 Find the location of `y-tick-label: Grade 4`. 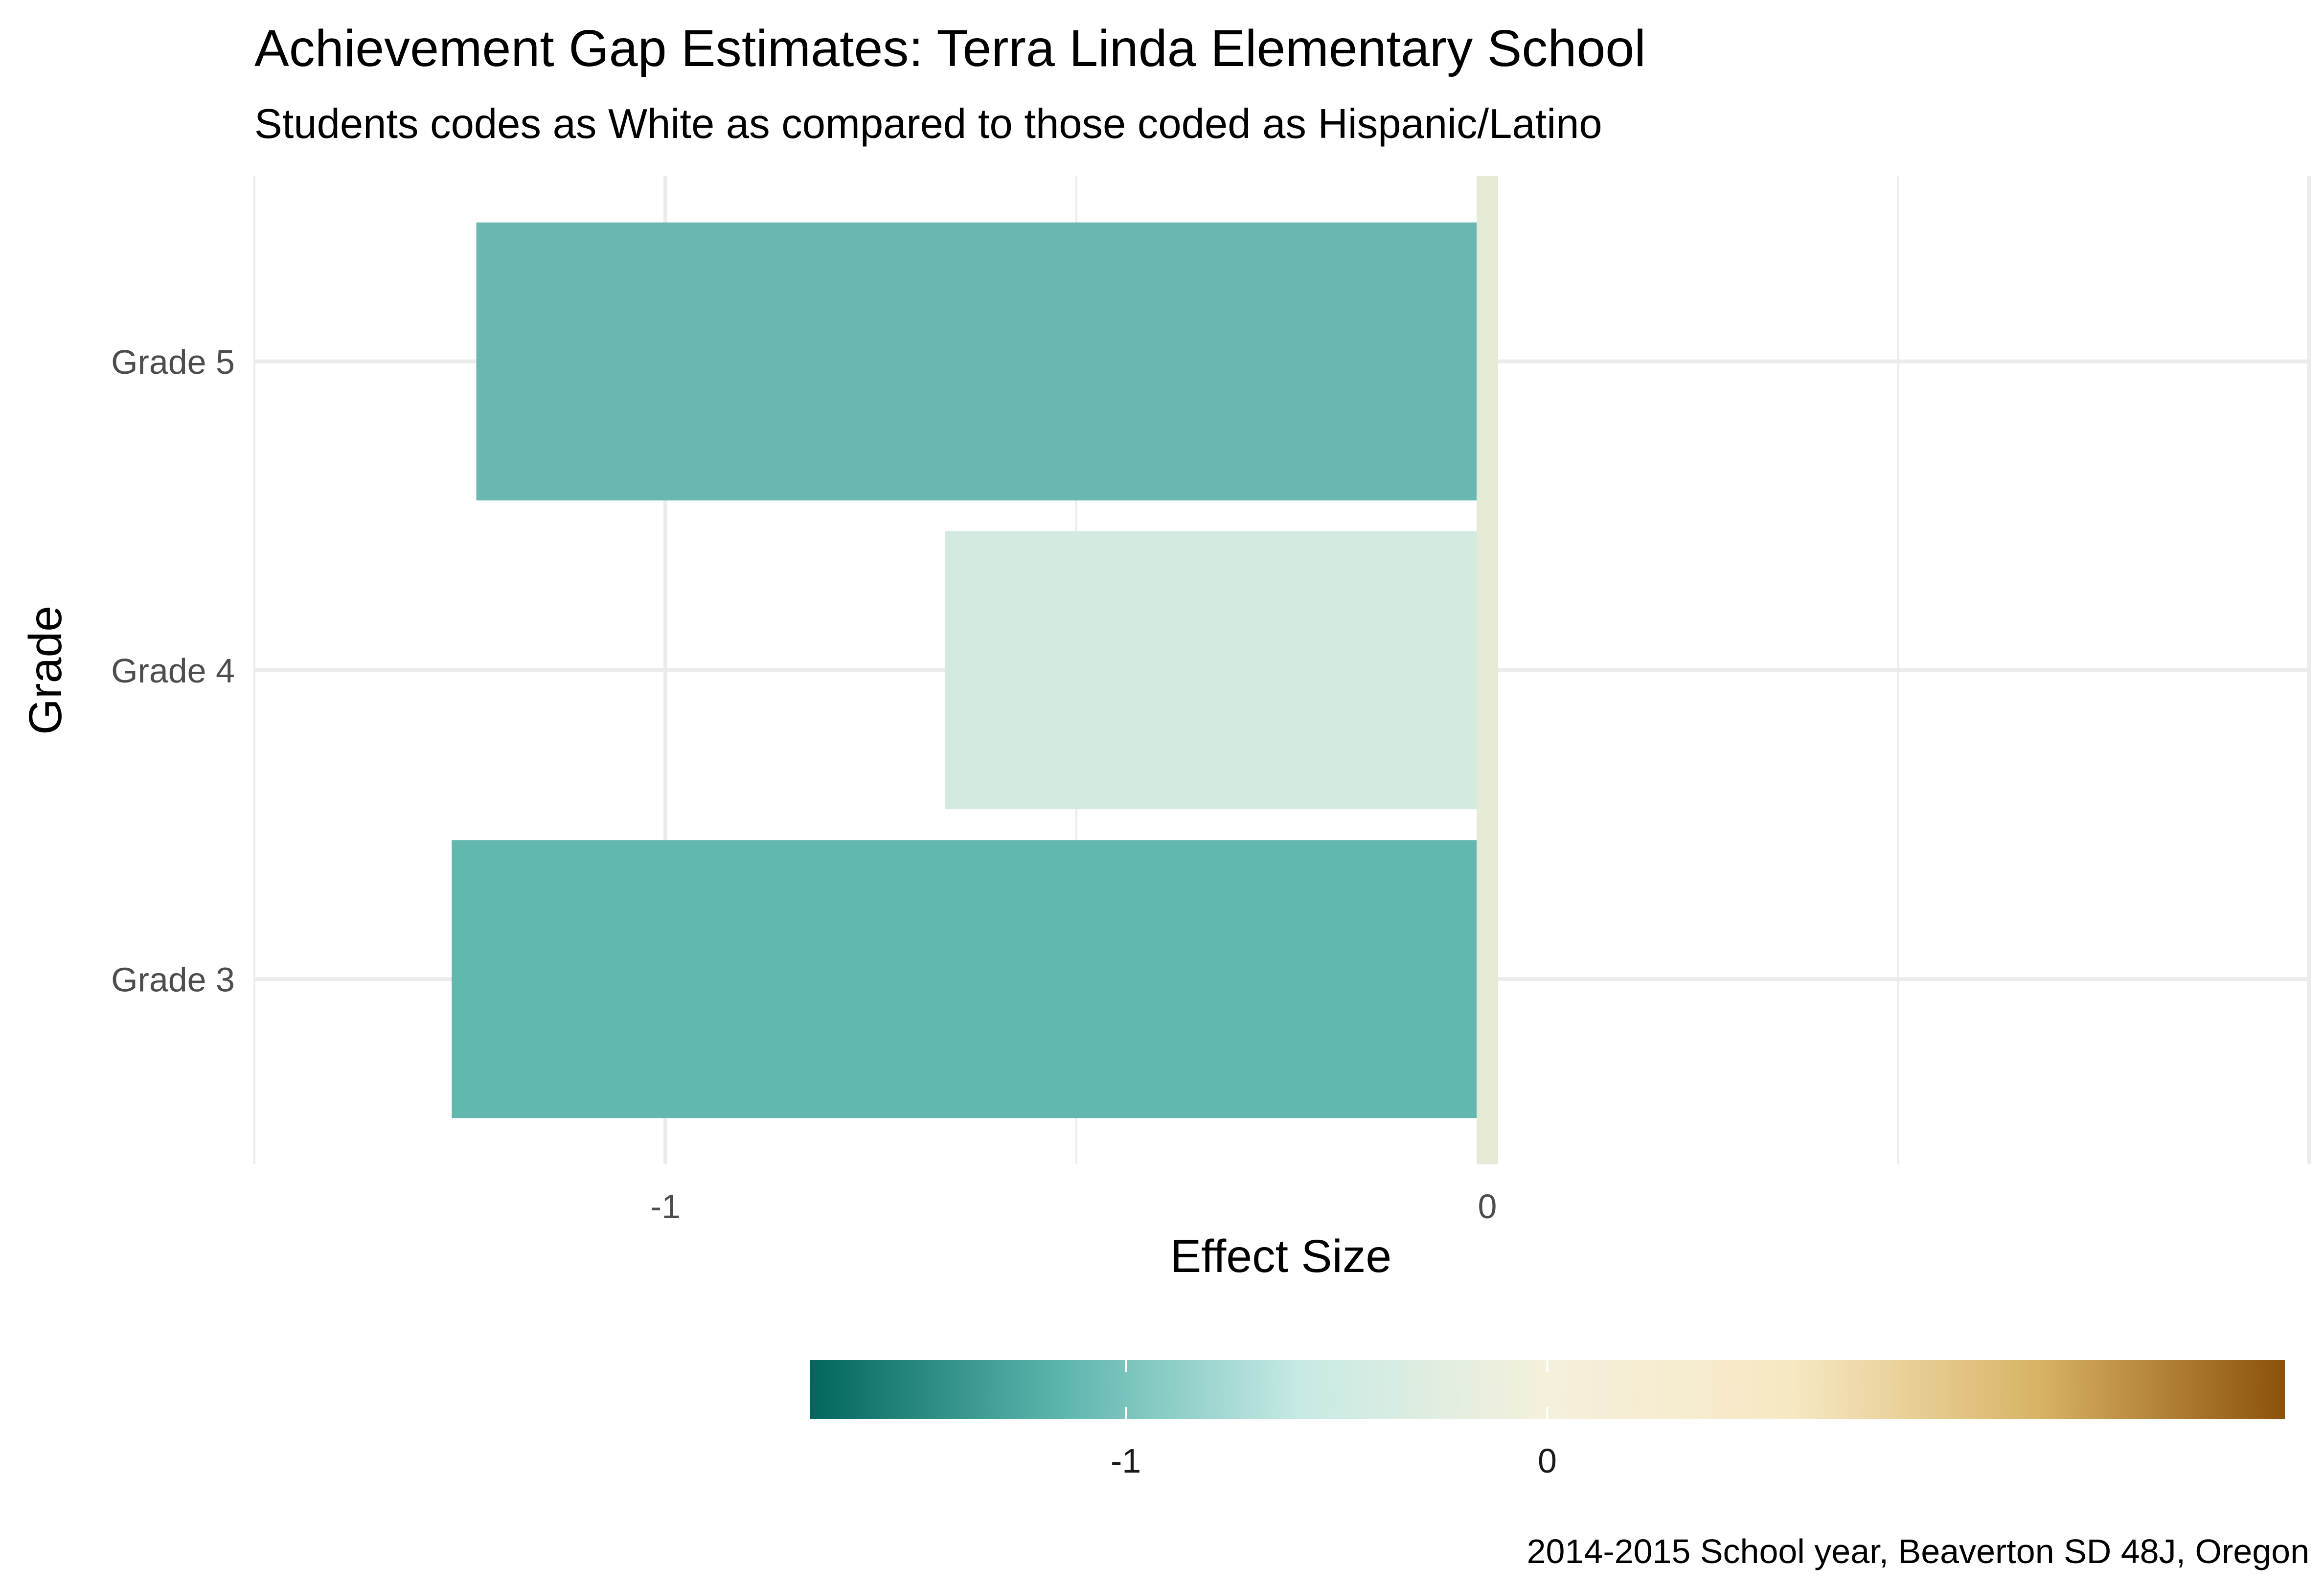

y-tick-label: Grade 4 is located at coordinates (173, 671).